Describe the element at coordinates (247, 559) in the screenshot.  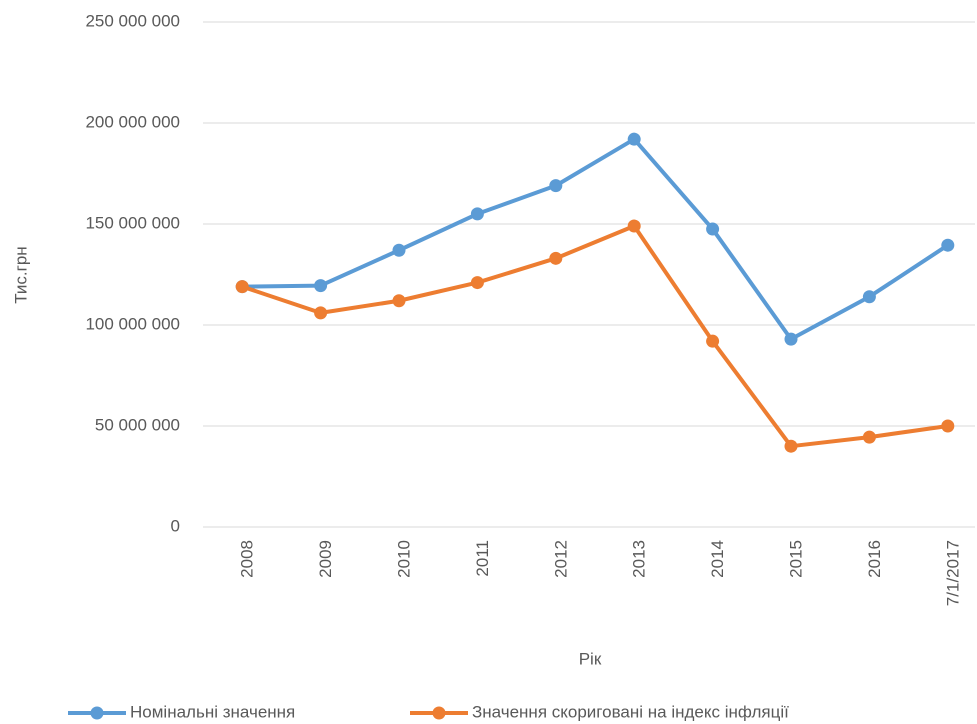
I see `x-tick-label: 2008` at that location.